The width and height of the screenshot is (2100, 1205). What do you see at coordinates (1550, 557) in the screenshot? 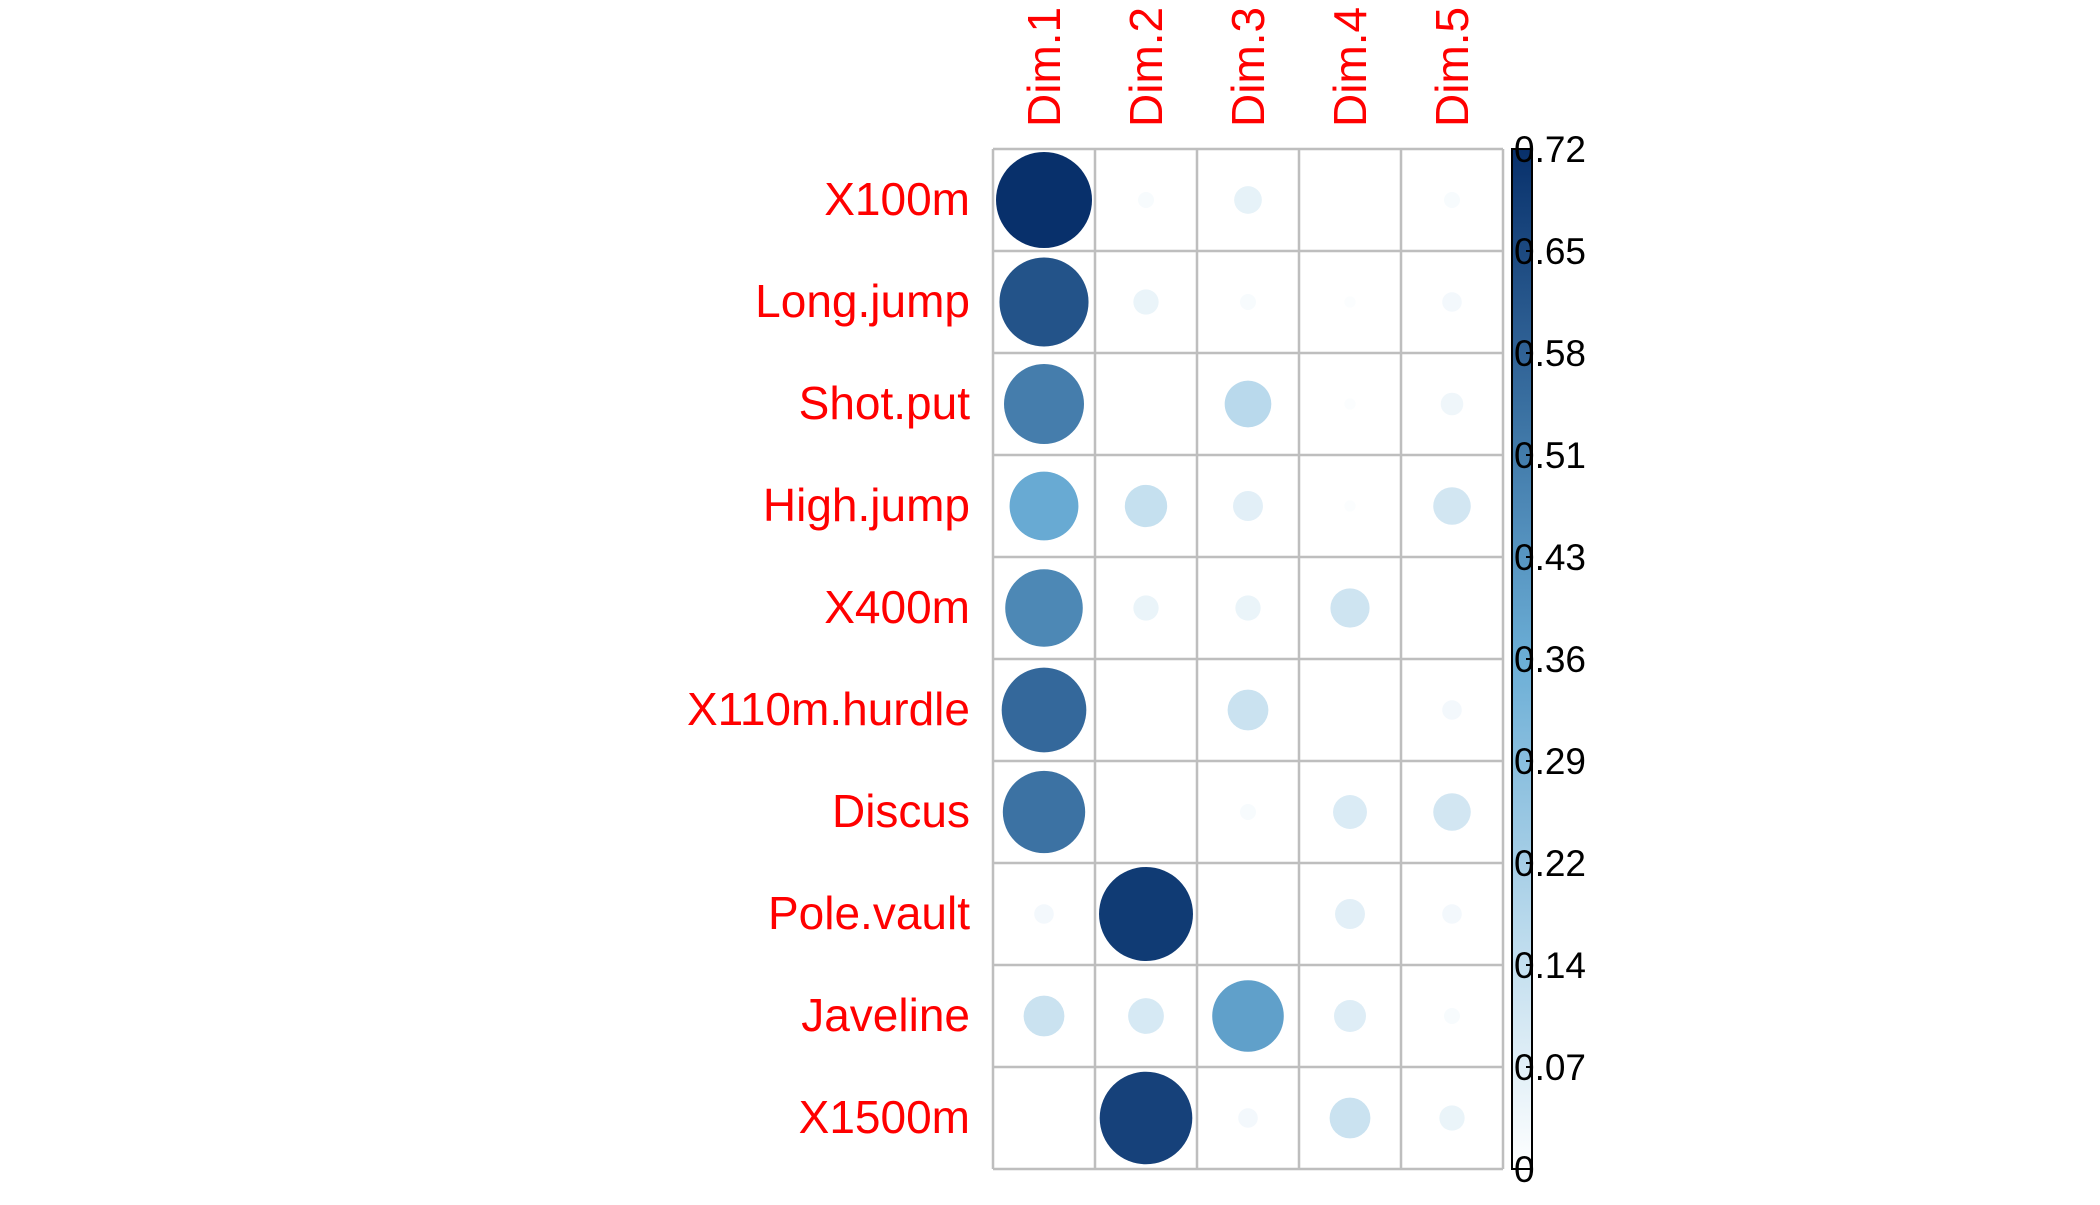
I see `colorbar-tick-label: 0.43` at bounding box center [1550, 557].